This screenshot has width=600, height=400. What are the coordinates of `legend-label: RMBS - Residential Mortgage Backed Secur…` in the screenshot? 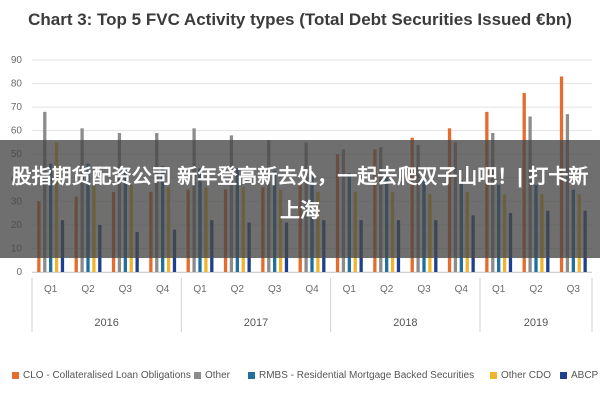 It's located at (367, 375).